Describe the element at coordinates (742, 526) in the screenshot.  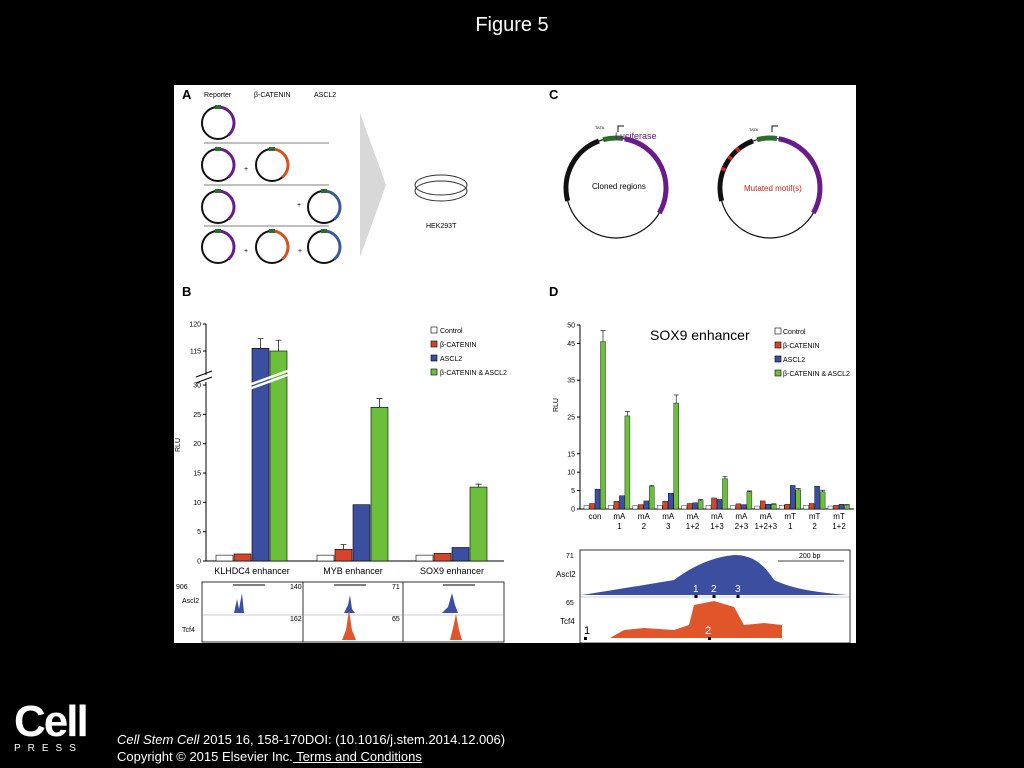
I see `d-cat-bottom-6: 2+3` at that location.